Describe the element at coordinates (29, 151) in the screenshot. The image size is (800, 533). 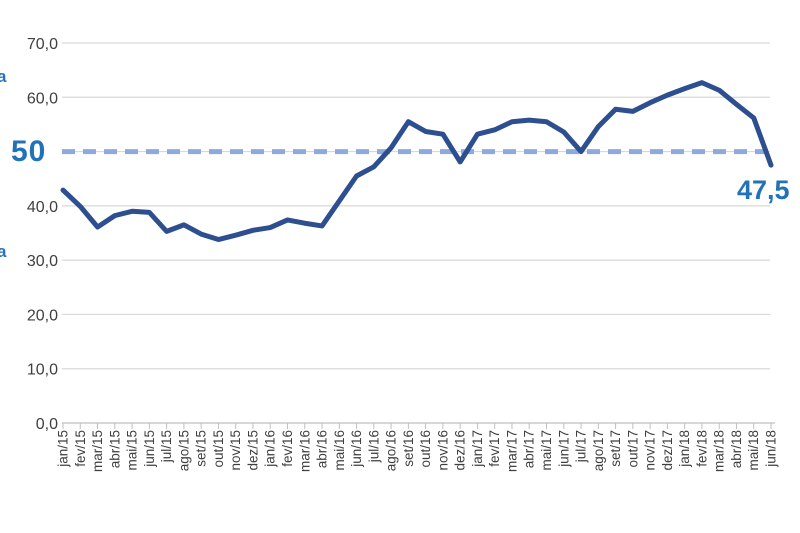
I see `reference-value-label: 50` at that location.